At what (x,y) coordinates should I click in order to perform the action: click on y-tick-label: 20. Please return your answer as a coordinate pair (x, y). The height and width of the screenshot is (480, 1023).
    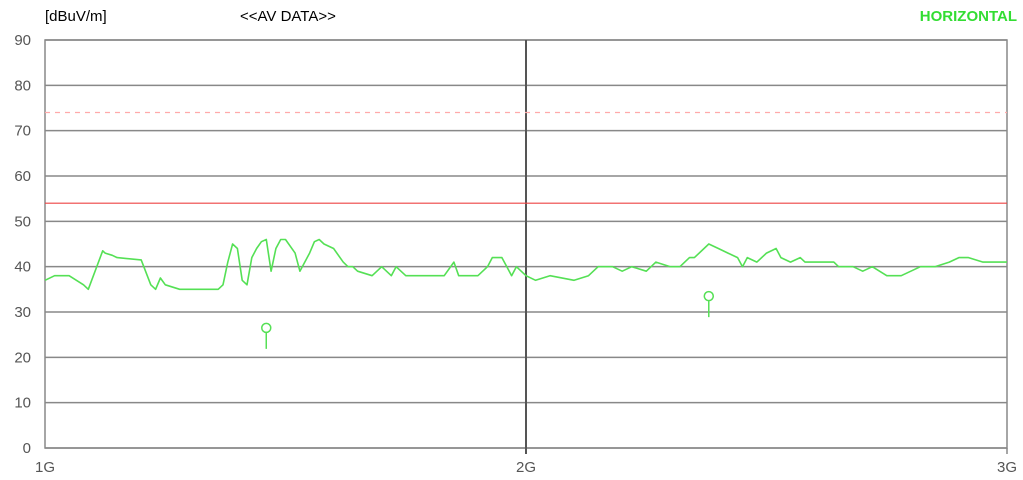
    Looking at the image, I should click on (22, 357).